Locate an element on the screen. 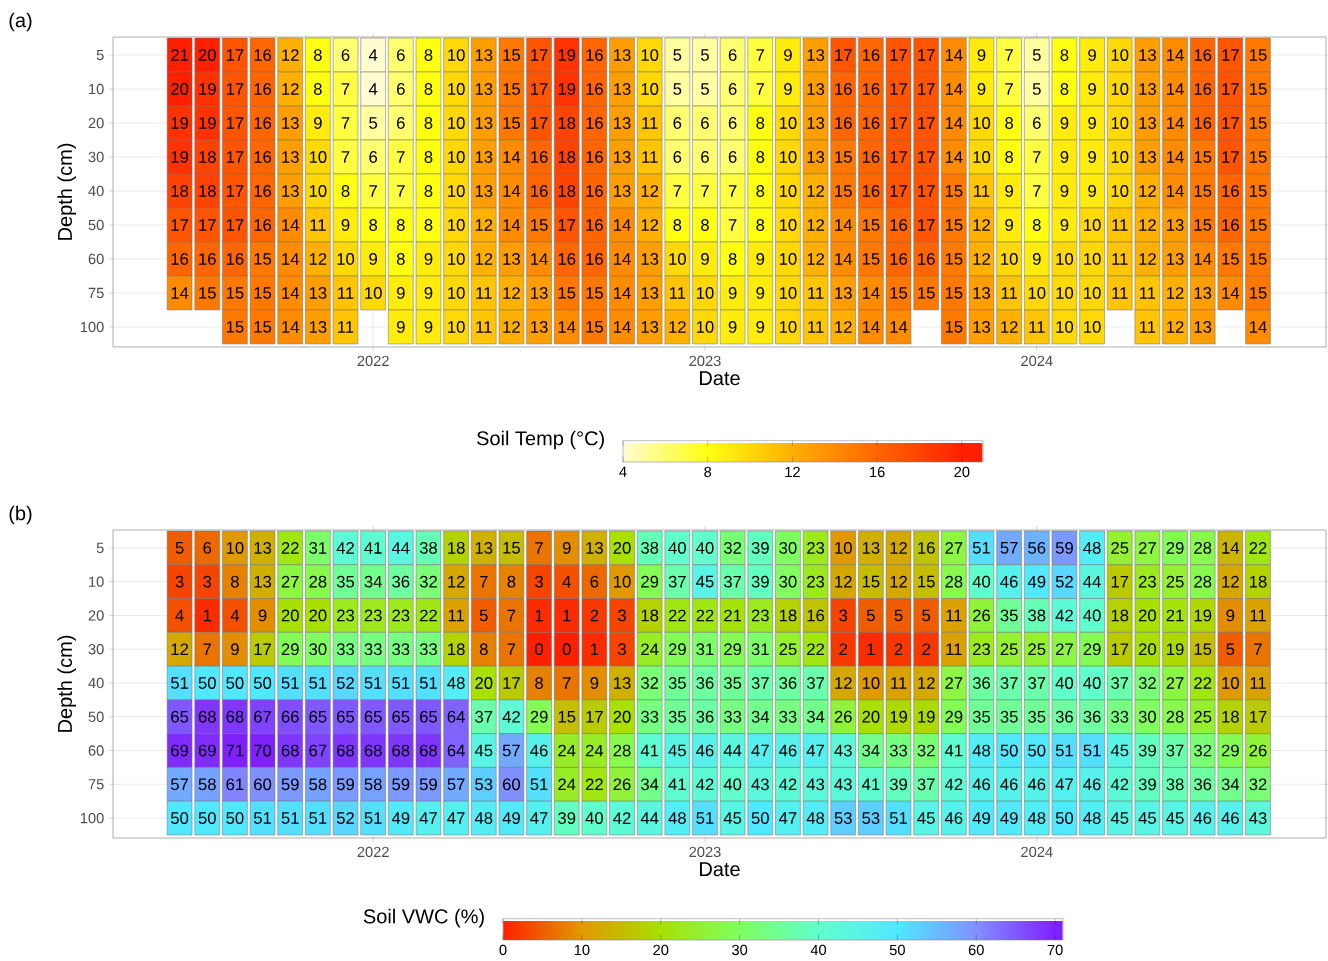  data-label: 21 is located at coordinates (733, 615).